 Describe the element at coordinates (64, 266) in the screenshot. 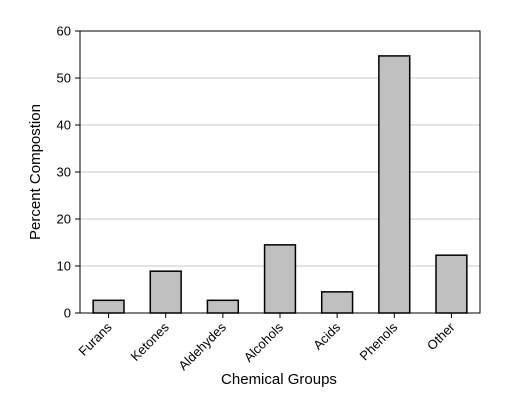

I see `y-tick-label: 10` at that location.